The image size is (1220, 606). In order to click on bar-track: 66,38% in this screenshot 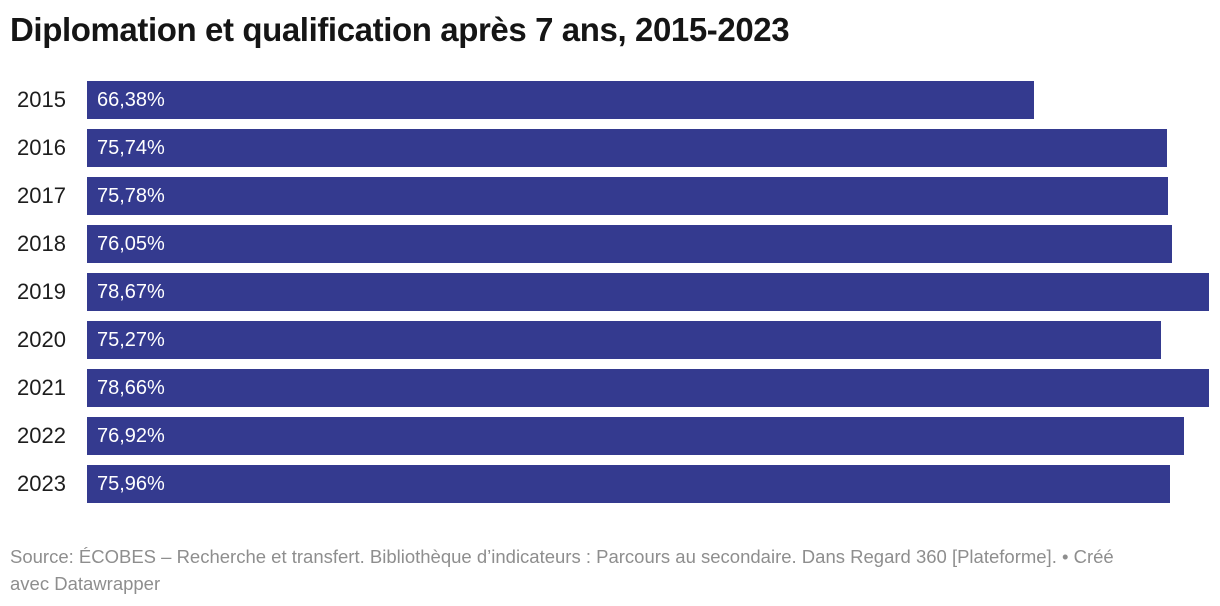, I will do `click(648, 100)`.